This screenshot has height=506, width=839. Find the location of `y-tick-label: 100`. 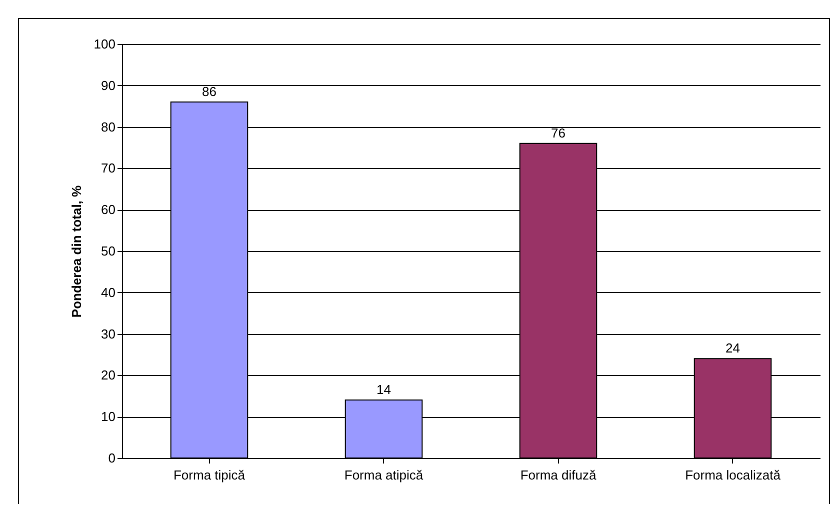

y-tick-label: 100 is located at coordinates (105, 44).